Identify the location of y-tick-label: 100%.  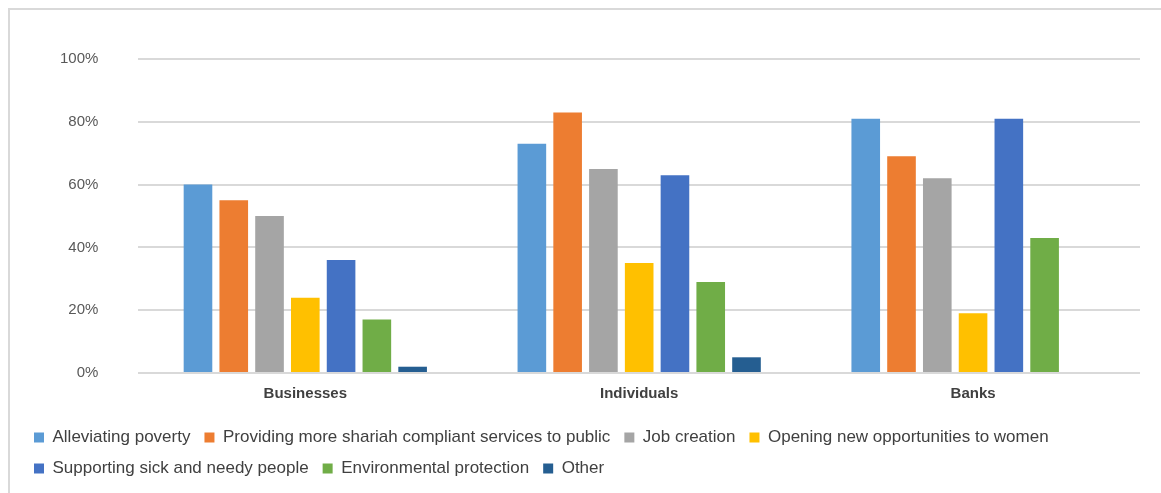
(79, 58).